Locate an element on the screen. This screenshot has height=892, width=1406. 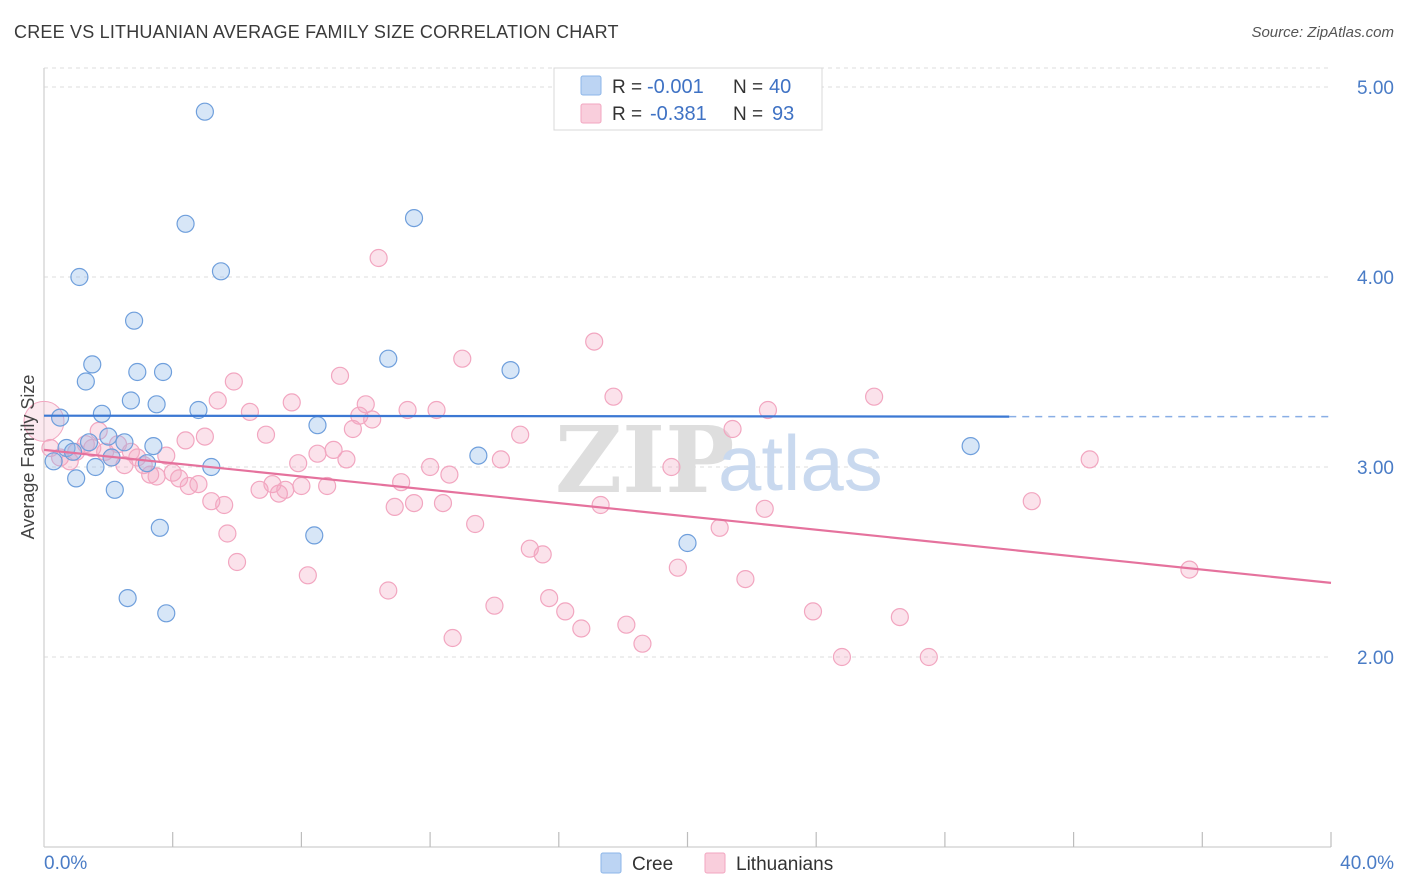
legend-n-value-cree: 40 is located at coordinates (780, 87).